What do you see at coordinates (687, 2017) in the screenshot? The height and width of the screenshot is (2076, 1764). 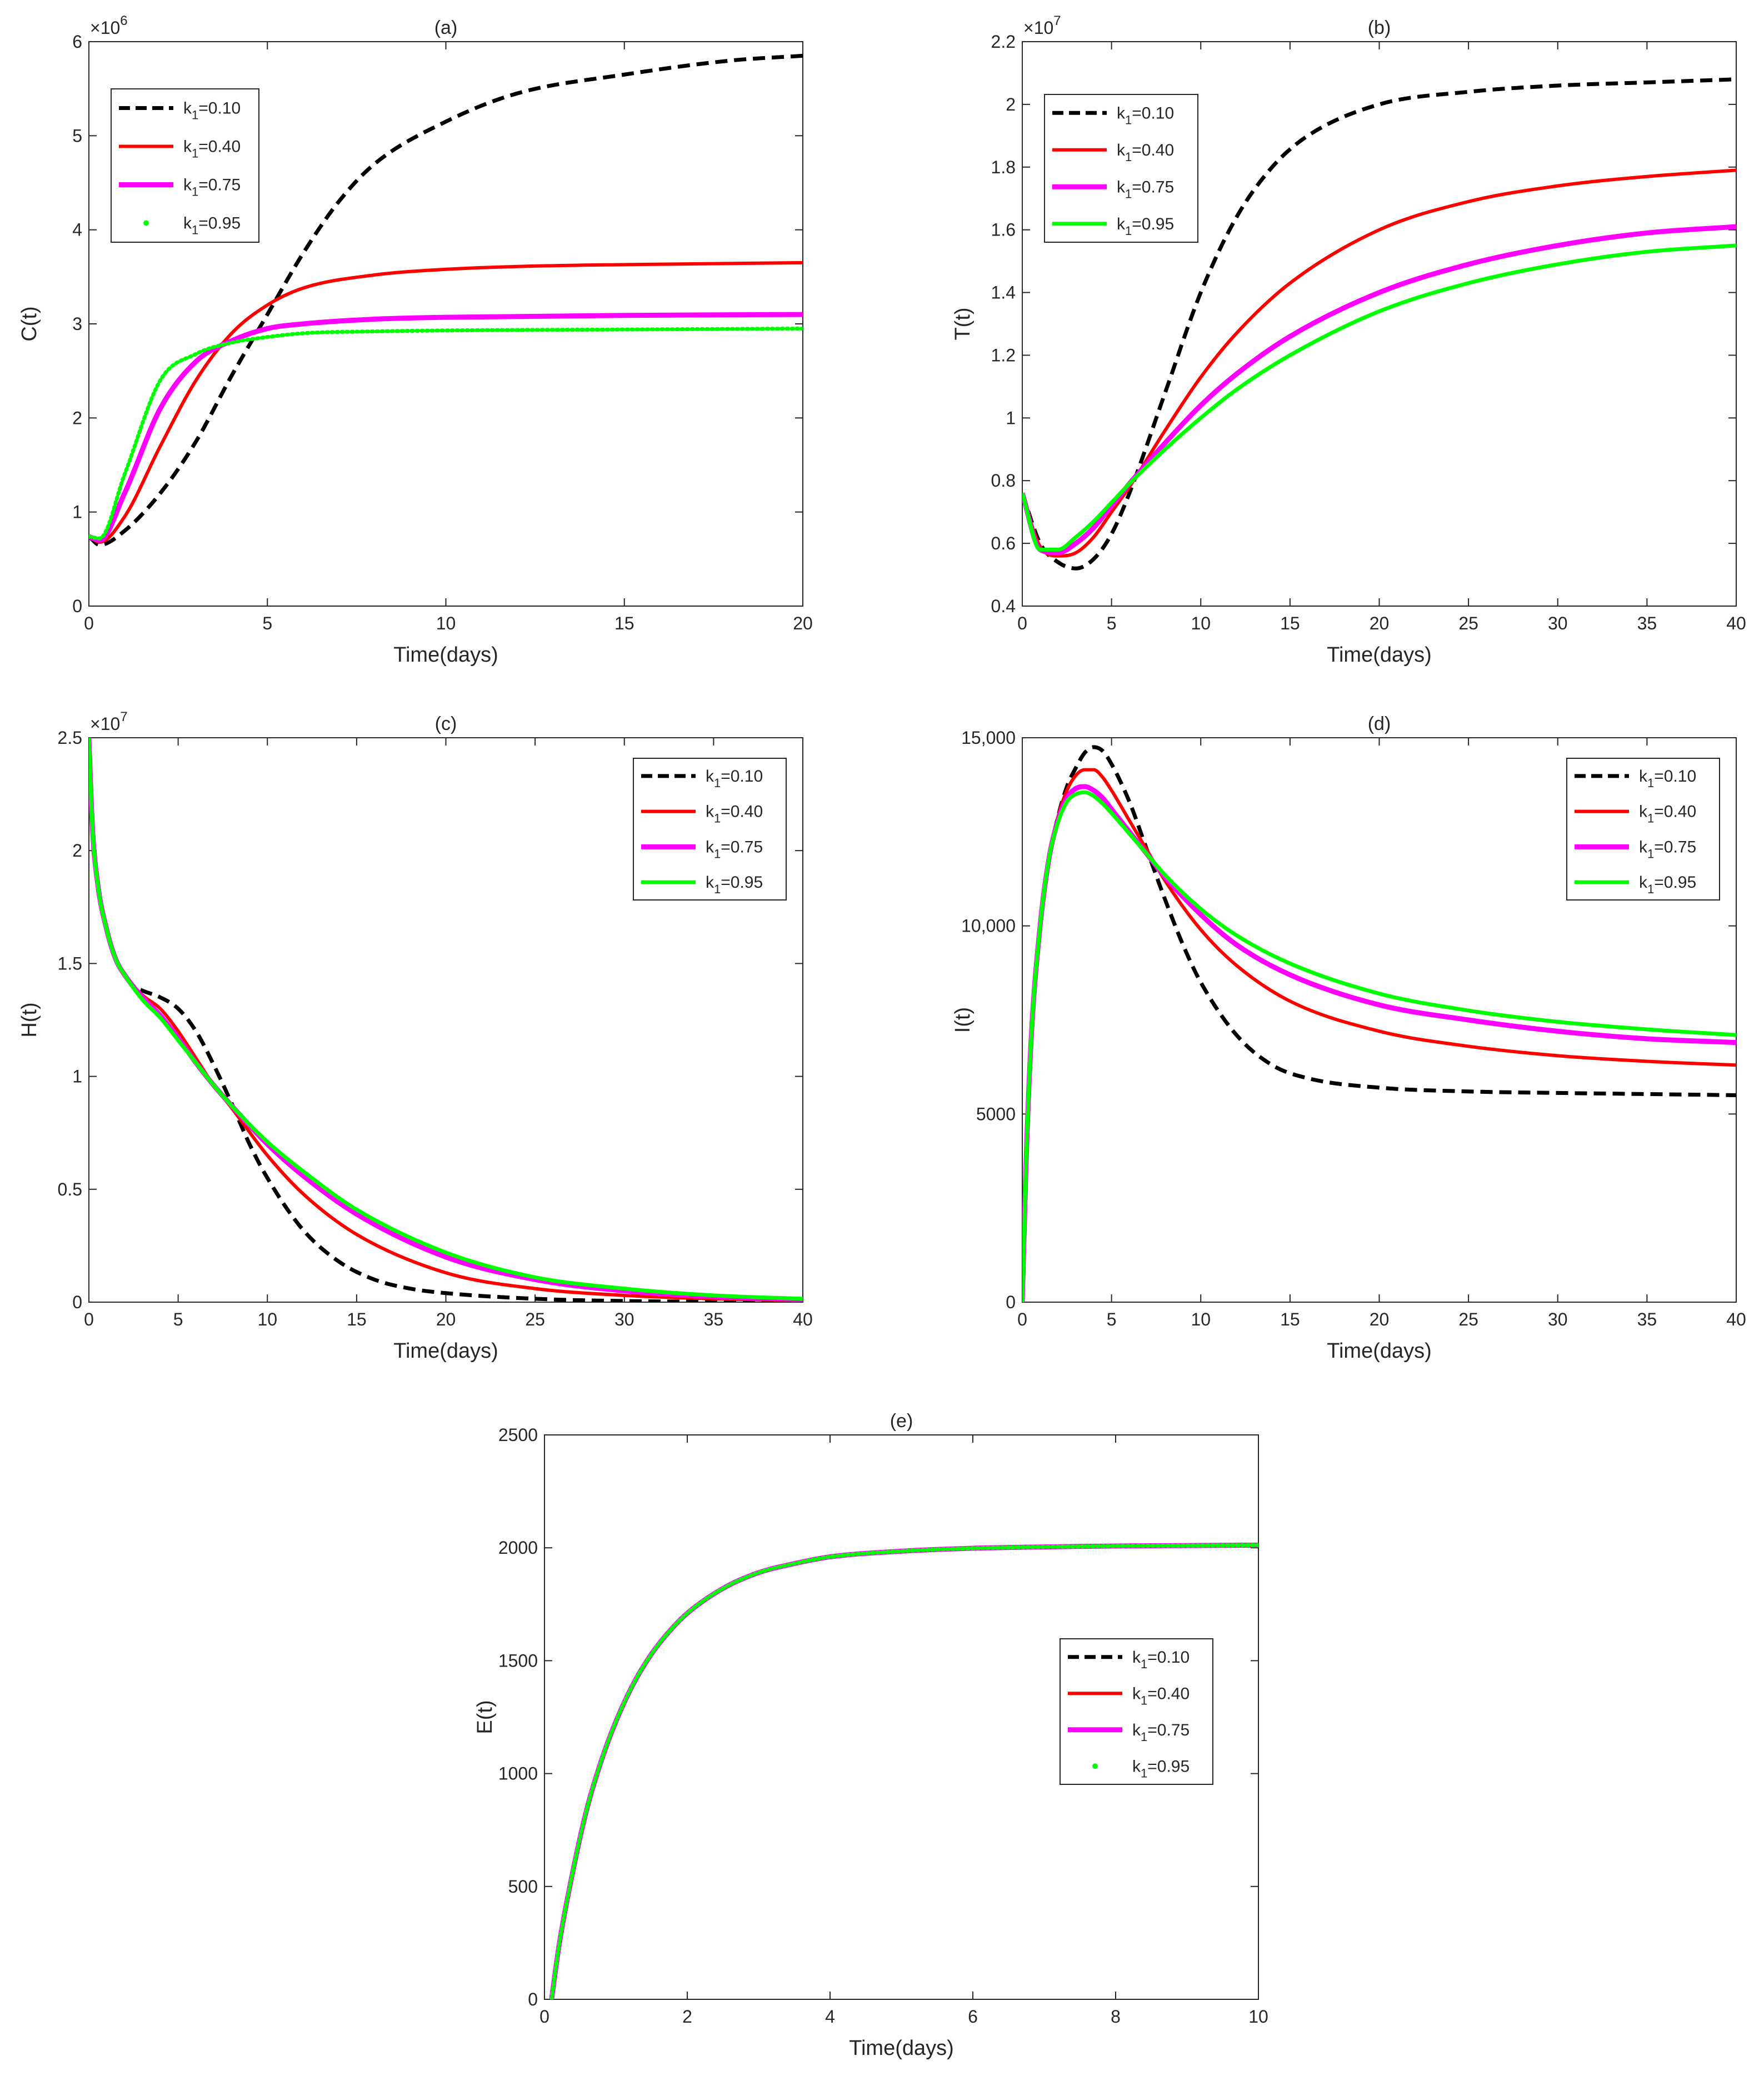 I see `panel-e-xtick-label: 2` at bounding box center [687, 2017].